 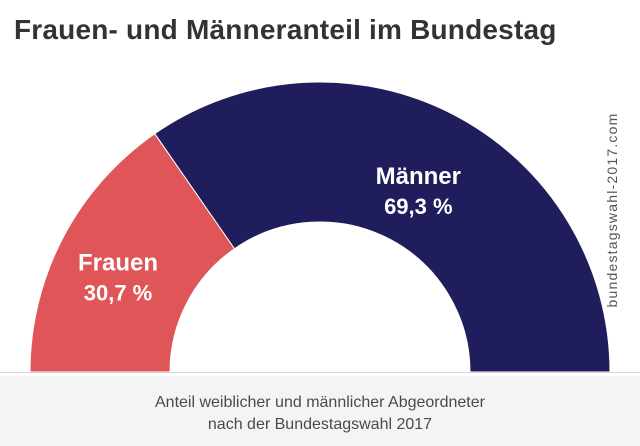 I want to click on caption-line-2: nach der Bundestagswahl 2017, so click(x=320, y=424).